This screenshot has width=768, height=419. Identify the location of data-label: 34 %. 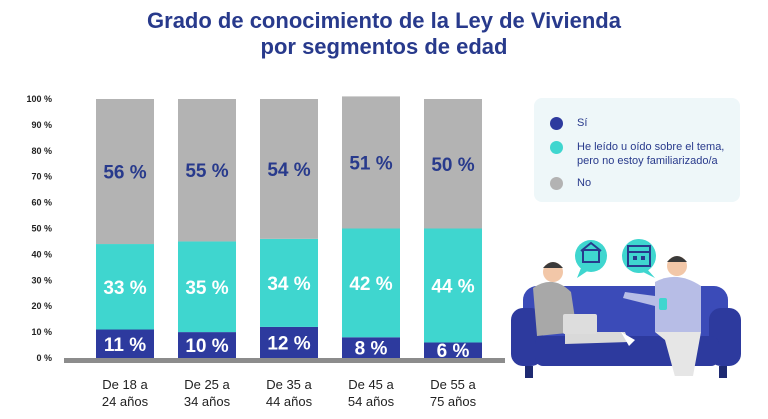
(288, 284).